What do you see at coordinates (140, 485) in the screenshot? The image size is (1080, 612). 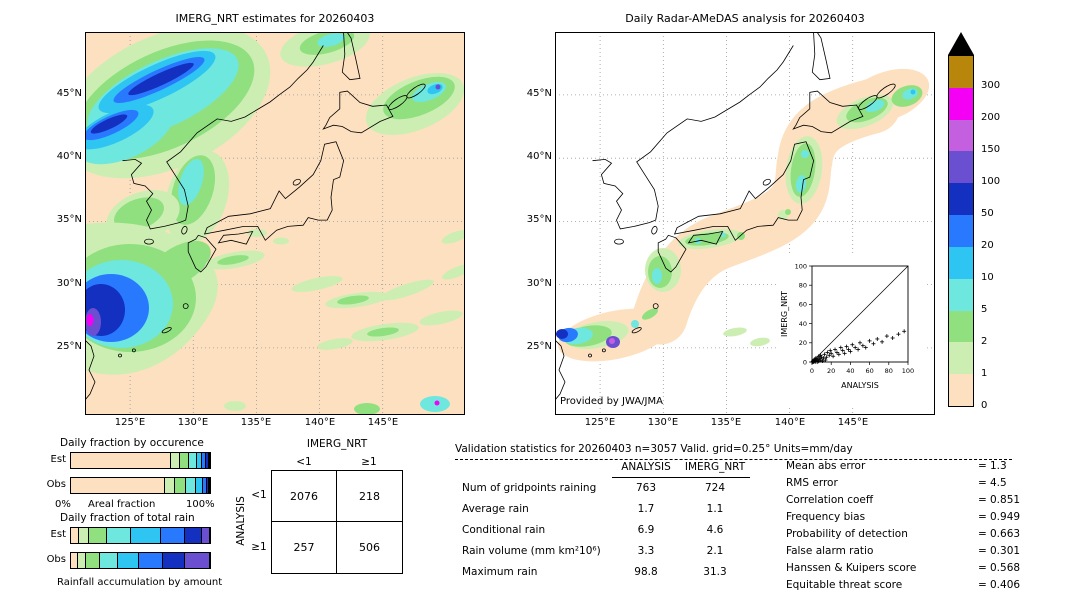 I see `occurrence-obs-bar` at bounding box center [140, 485].